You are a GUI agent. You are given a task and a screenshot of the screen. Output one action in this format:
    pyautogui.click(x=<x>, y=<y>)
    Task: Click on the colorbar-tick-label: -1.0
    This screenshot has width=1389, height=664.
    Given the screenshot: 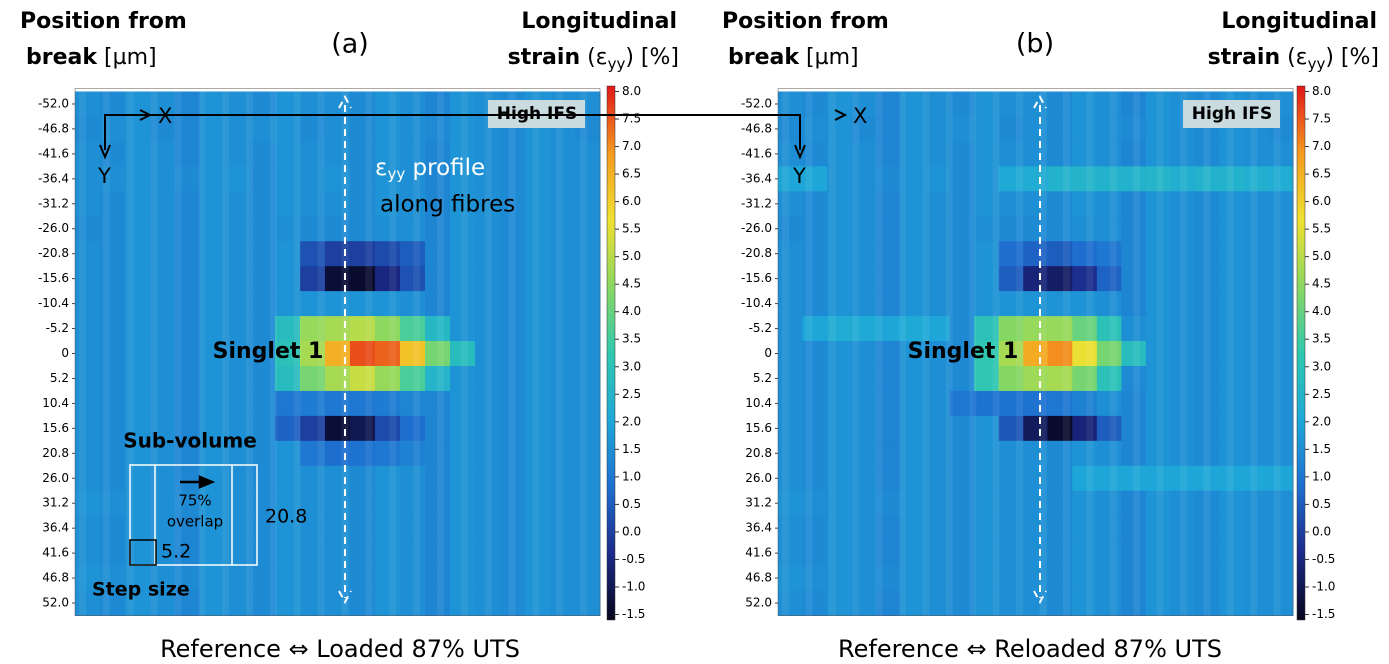 What is the action you would take?
    pyautogui.click(x=1323, y=586)
    